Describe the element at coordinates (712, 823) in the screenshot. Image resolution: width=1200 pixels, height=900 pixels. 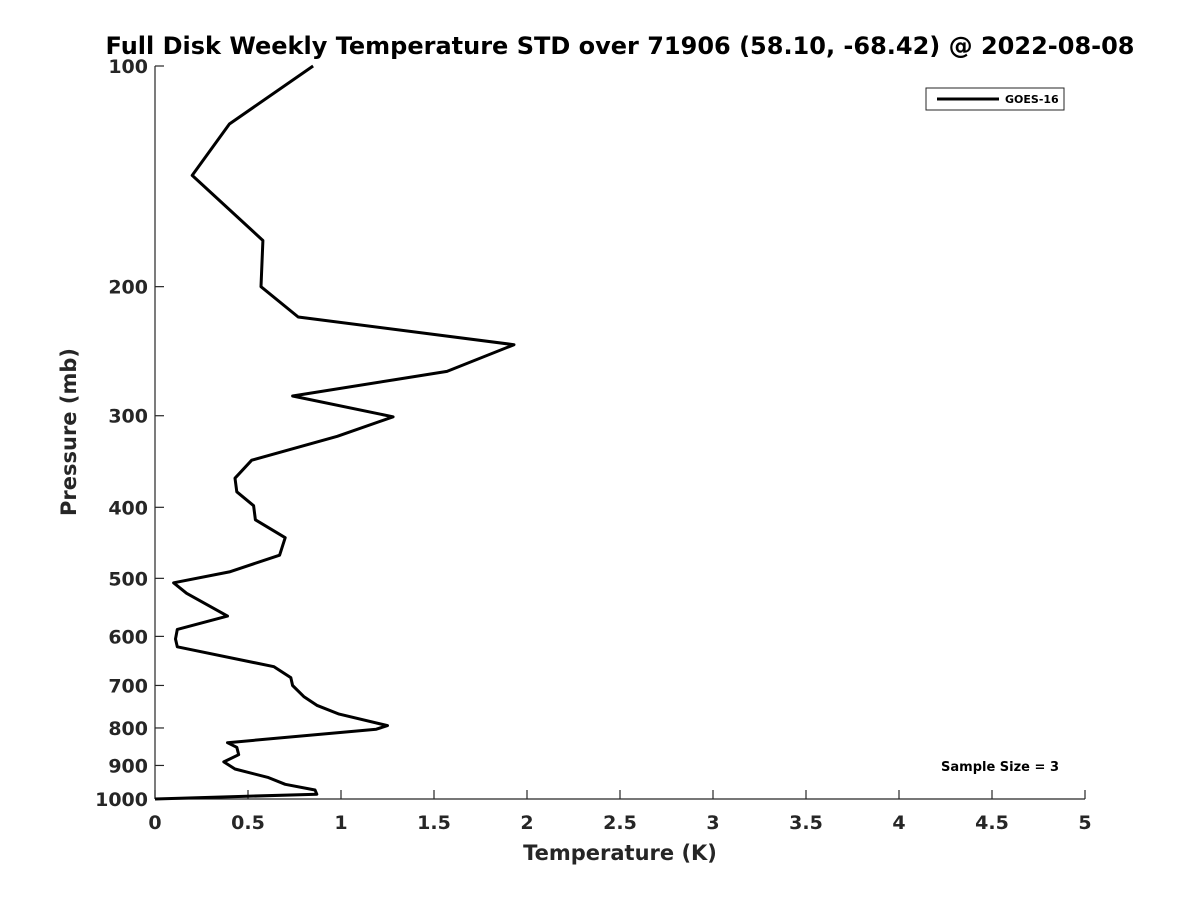
I see `x-tick-label: 3` at that location.